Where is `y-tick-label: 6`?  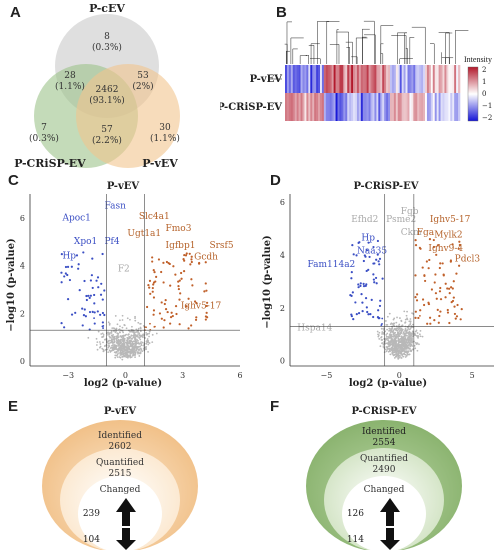
y-tick-label: 6 is located at coordinates (22, 218).